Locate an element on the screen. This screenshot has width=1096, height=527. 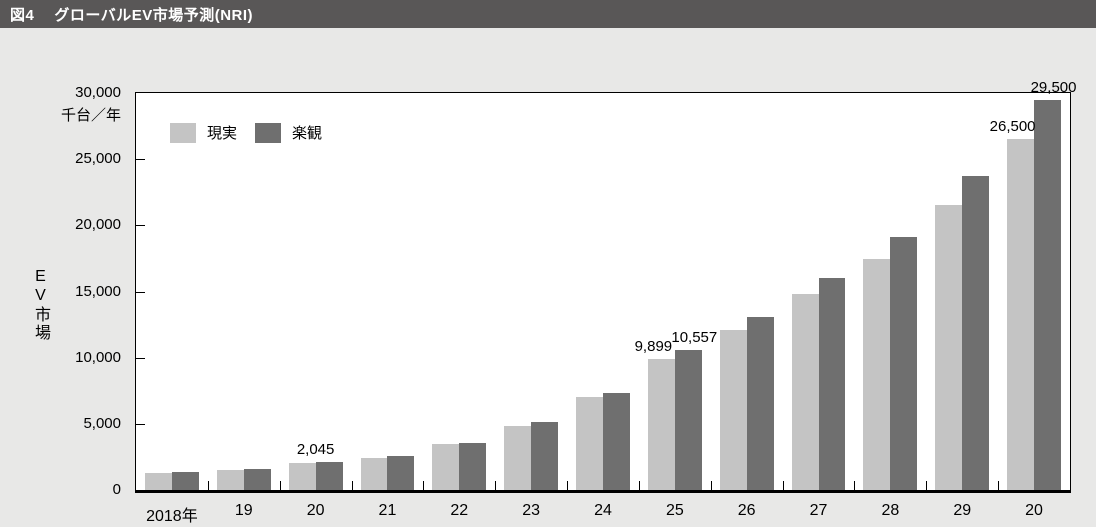
y-axis-label: 30,000 is located at coordinates (98, 92).